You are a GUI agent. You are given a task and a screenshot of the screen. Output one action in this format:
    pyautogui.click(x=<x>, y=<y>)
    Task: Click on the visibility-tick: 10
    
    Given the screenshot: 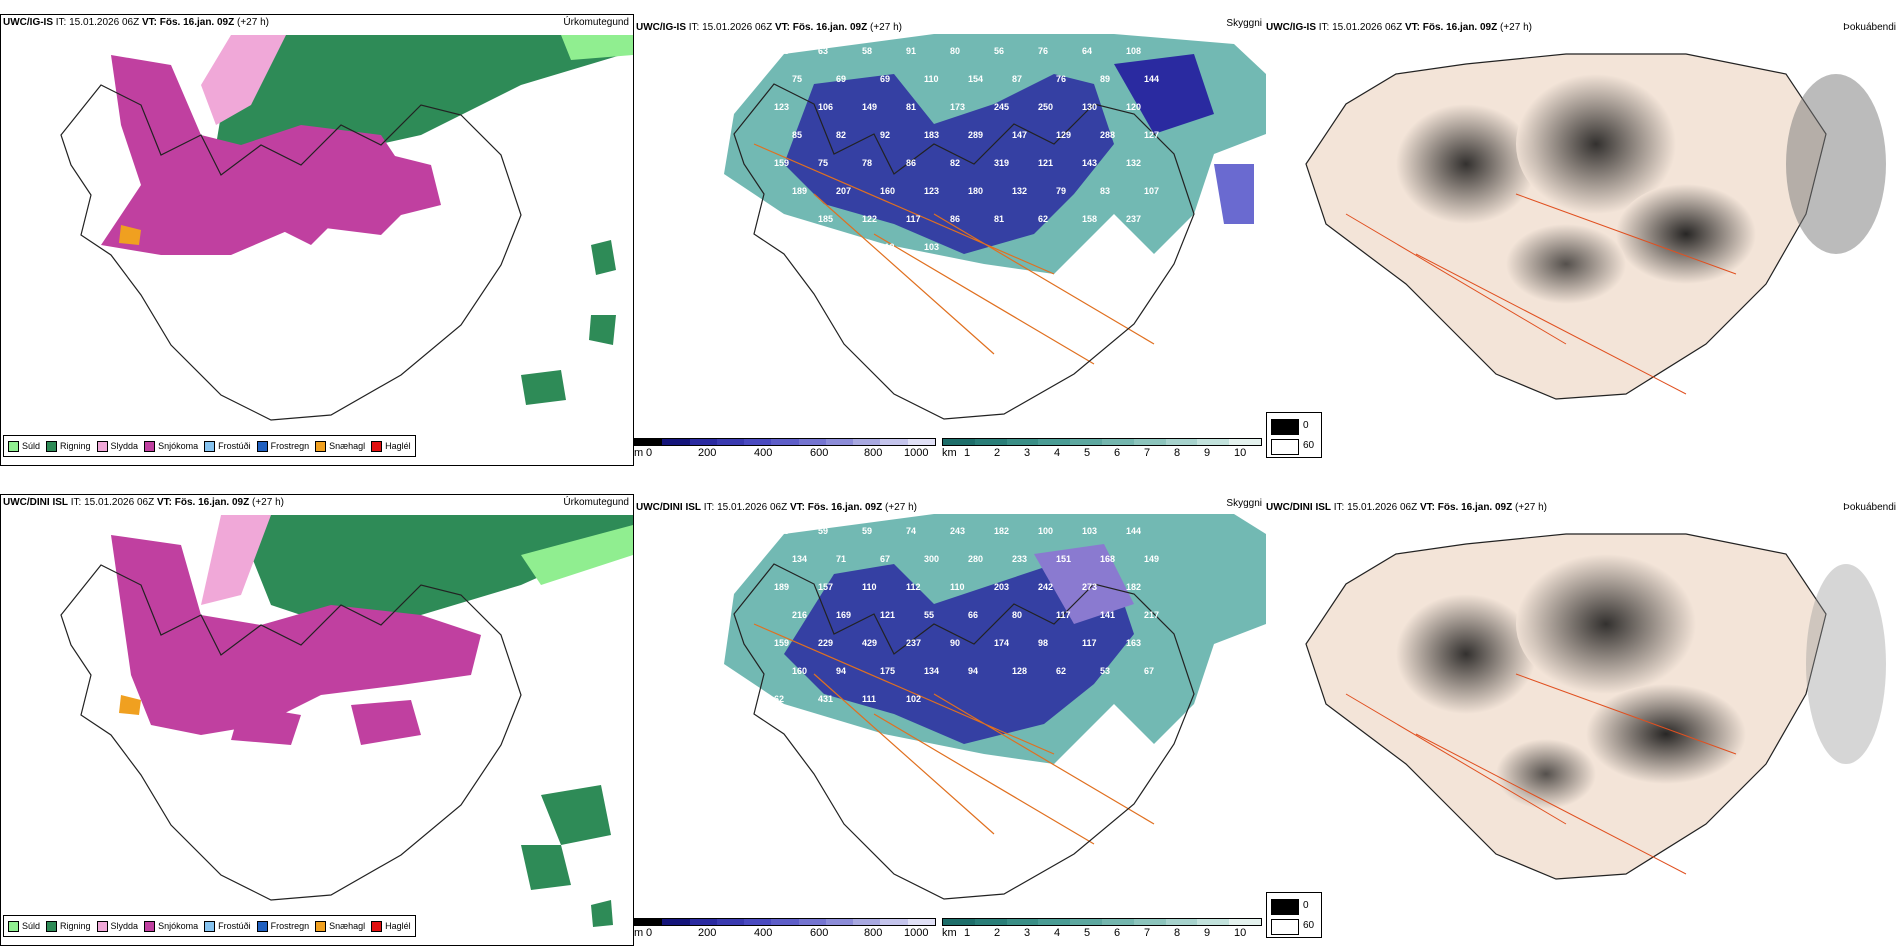 What is the action you would take?
    pyautogui.click(x=1240, y=453)
    